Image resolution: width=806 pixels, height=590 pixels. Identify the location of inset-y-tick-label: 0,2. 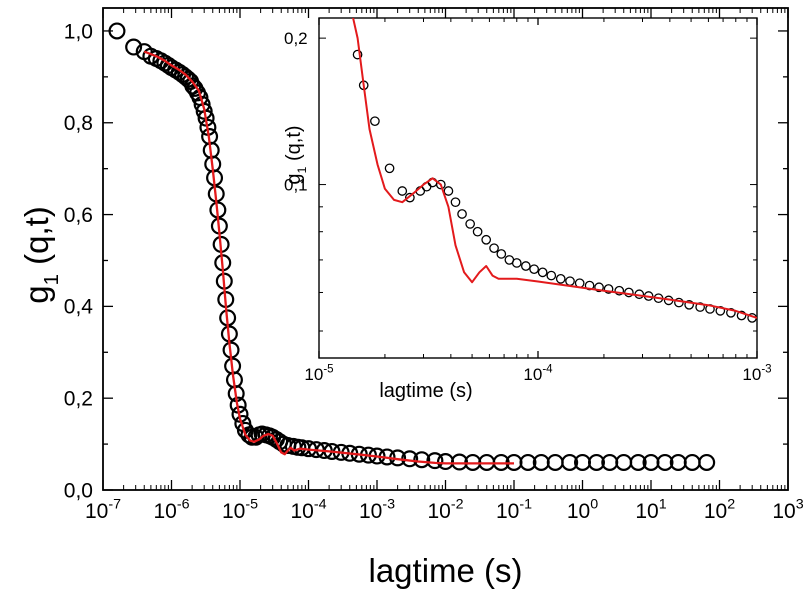
(296, 38).